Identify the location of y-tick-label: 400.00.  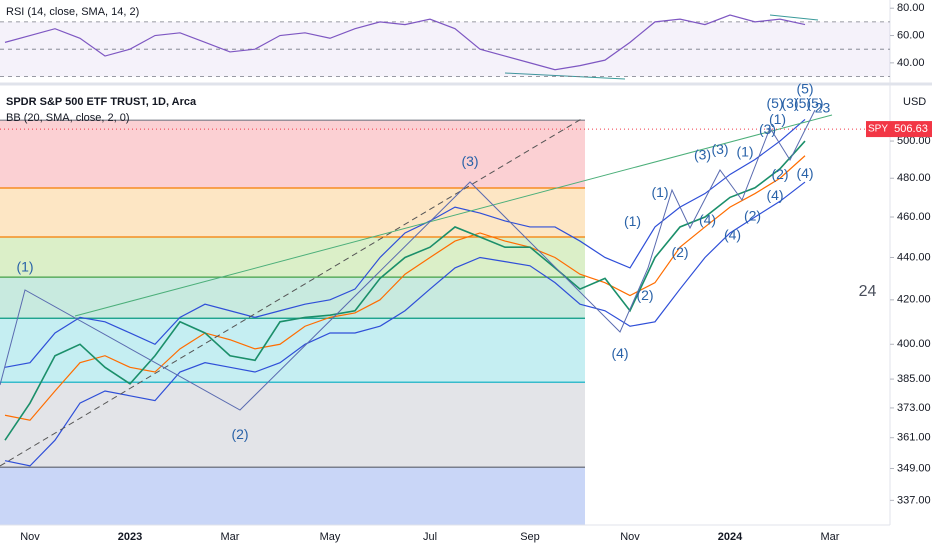
(914, 344).